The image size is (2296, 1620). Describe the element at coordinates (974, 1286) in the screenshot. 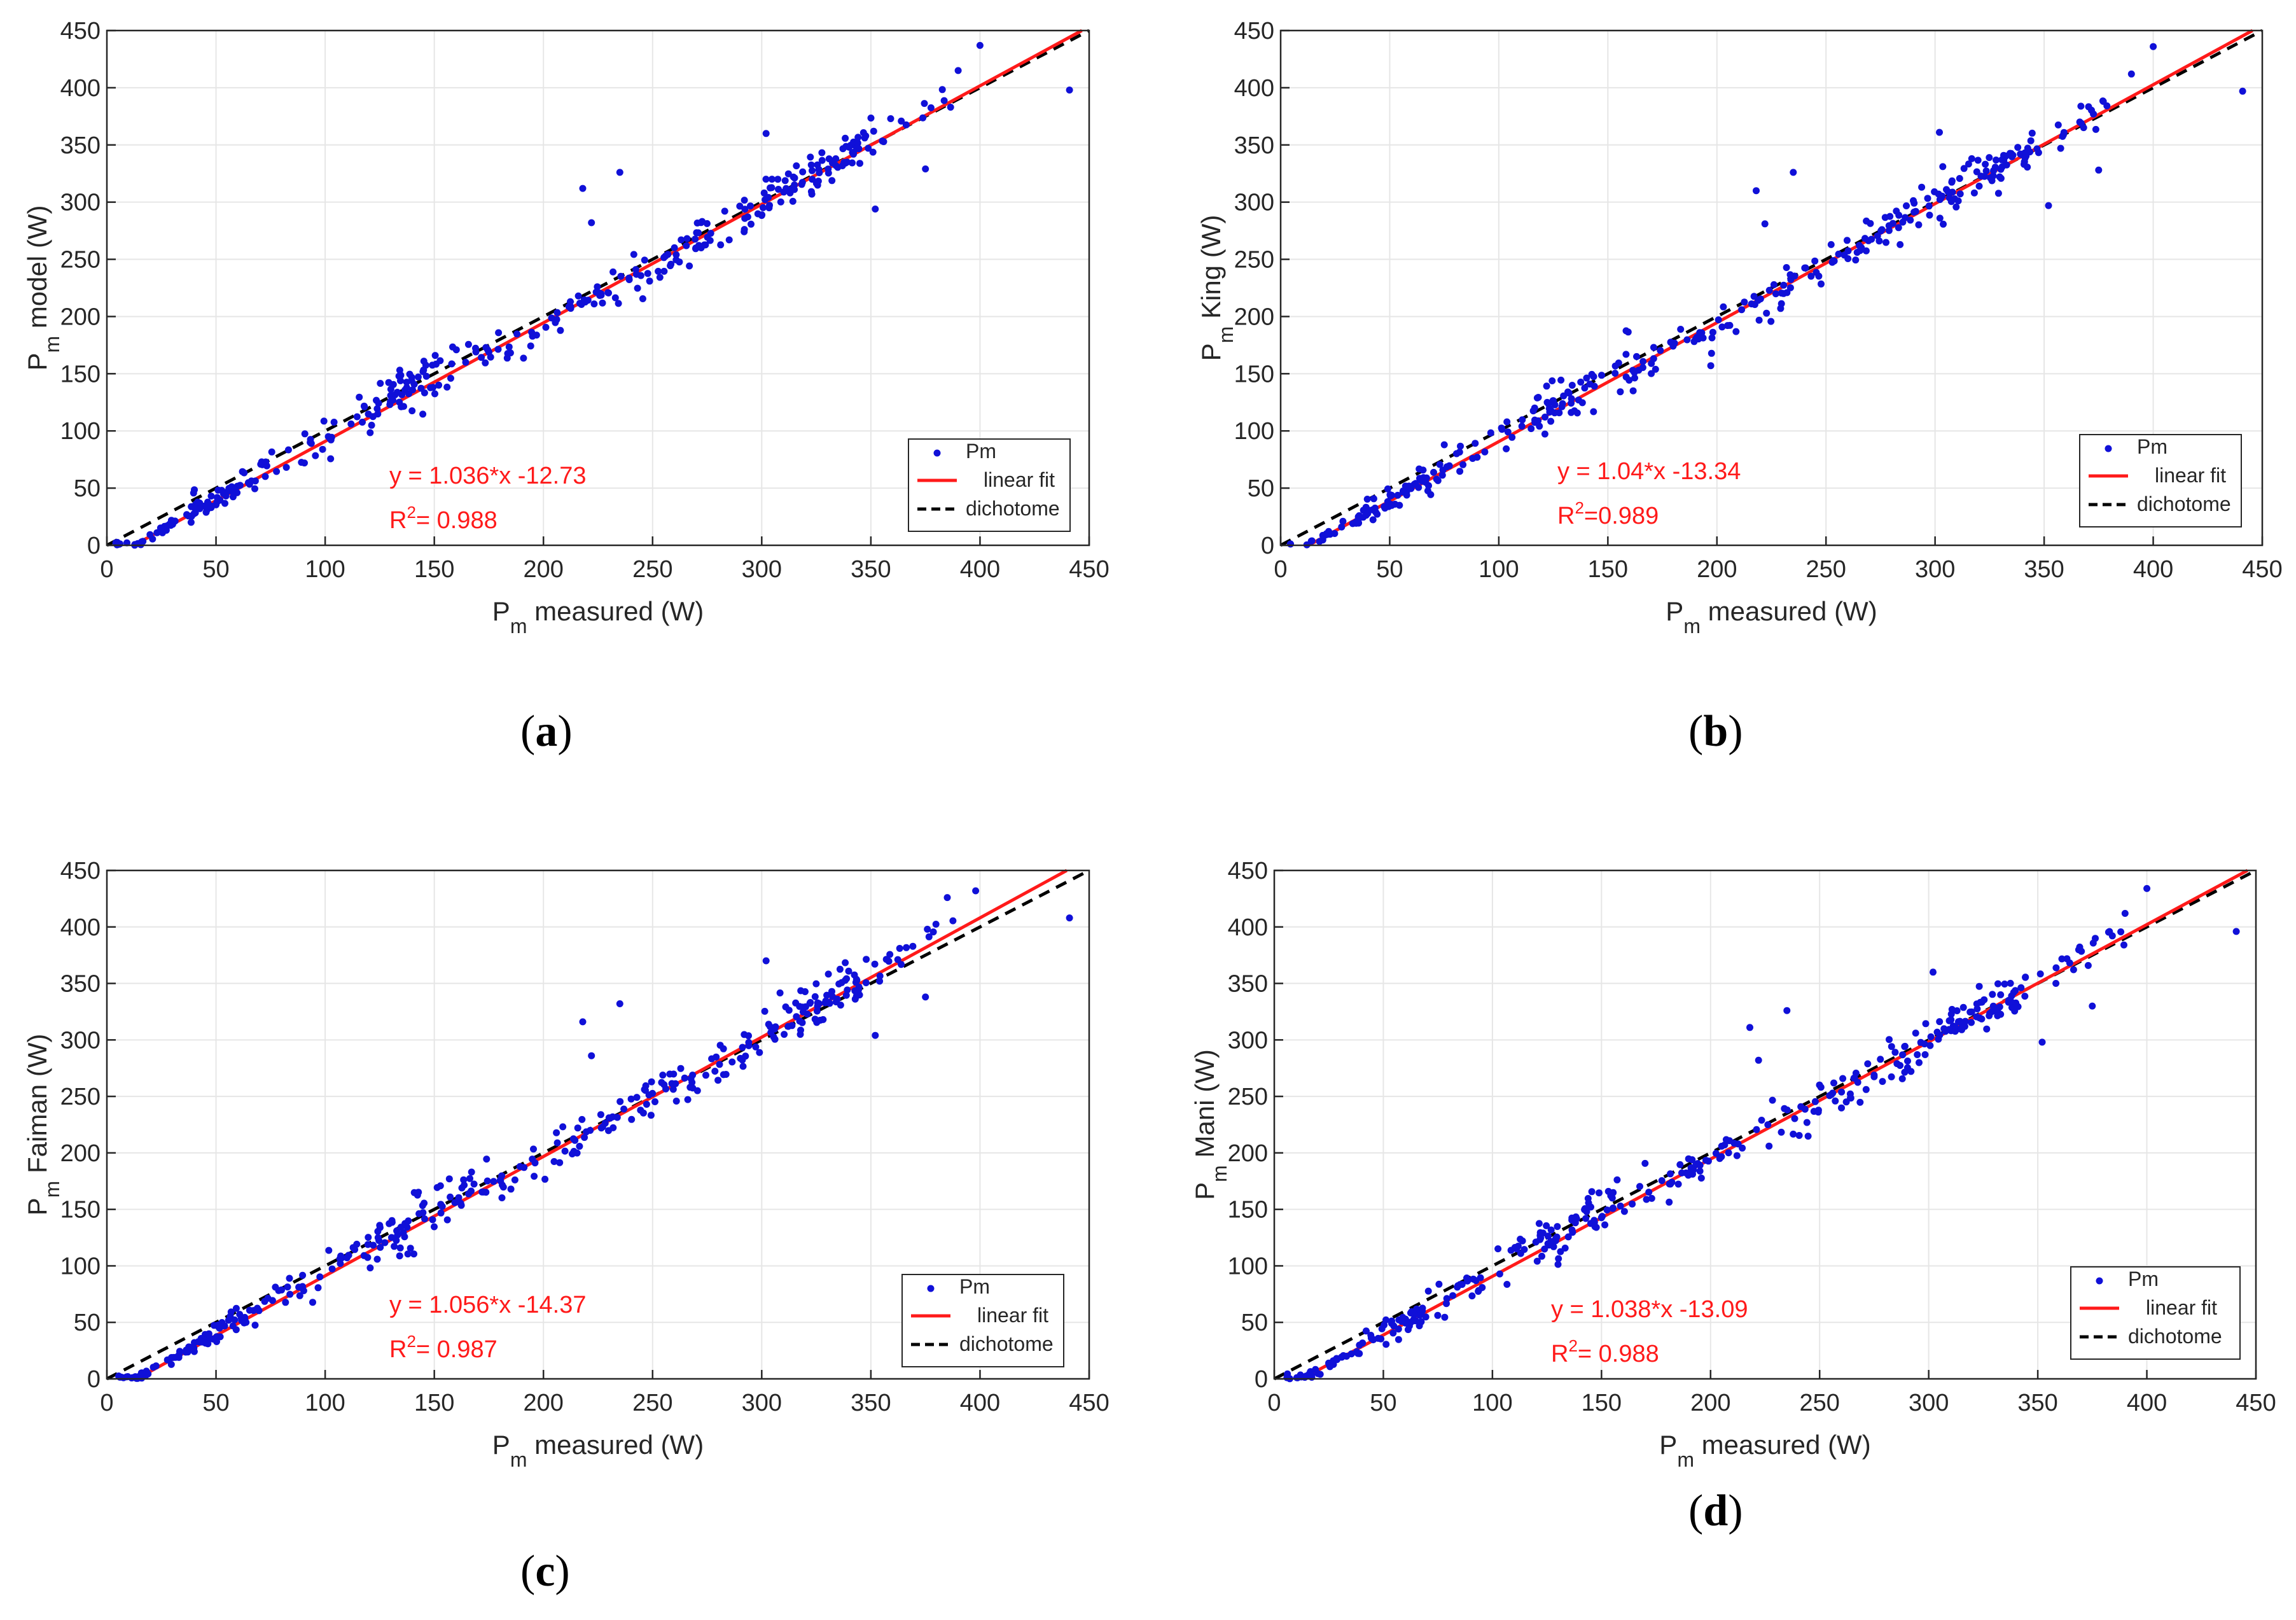

I see `legend-label: Pm` at that location.